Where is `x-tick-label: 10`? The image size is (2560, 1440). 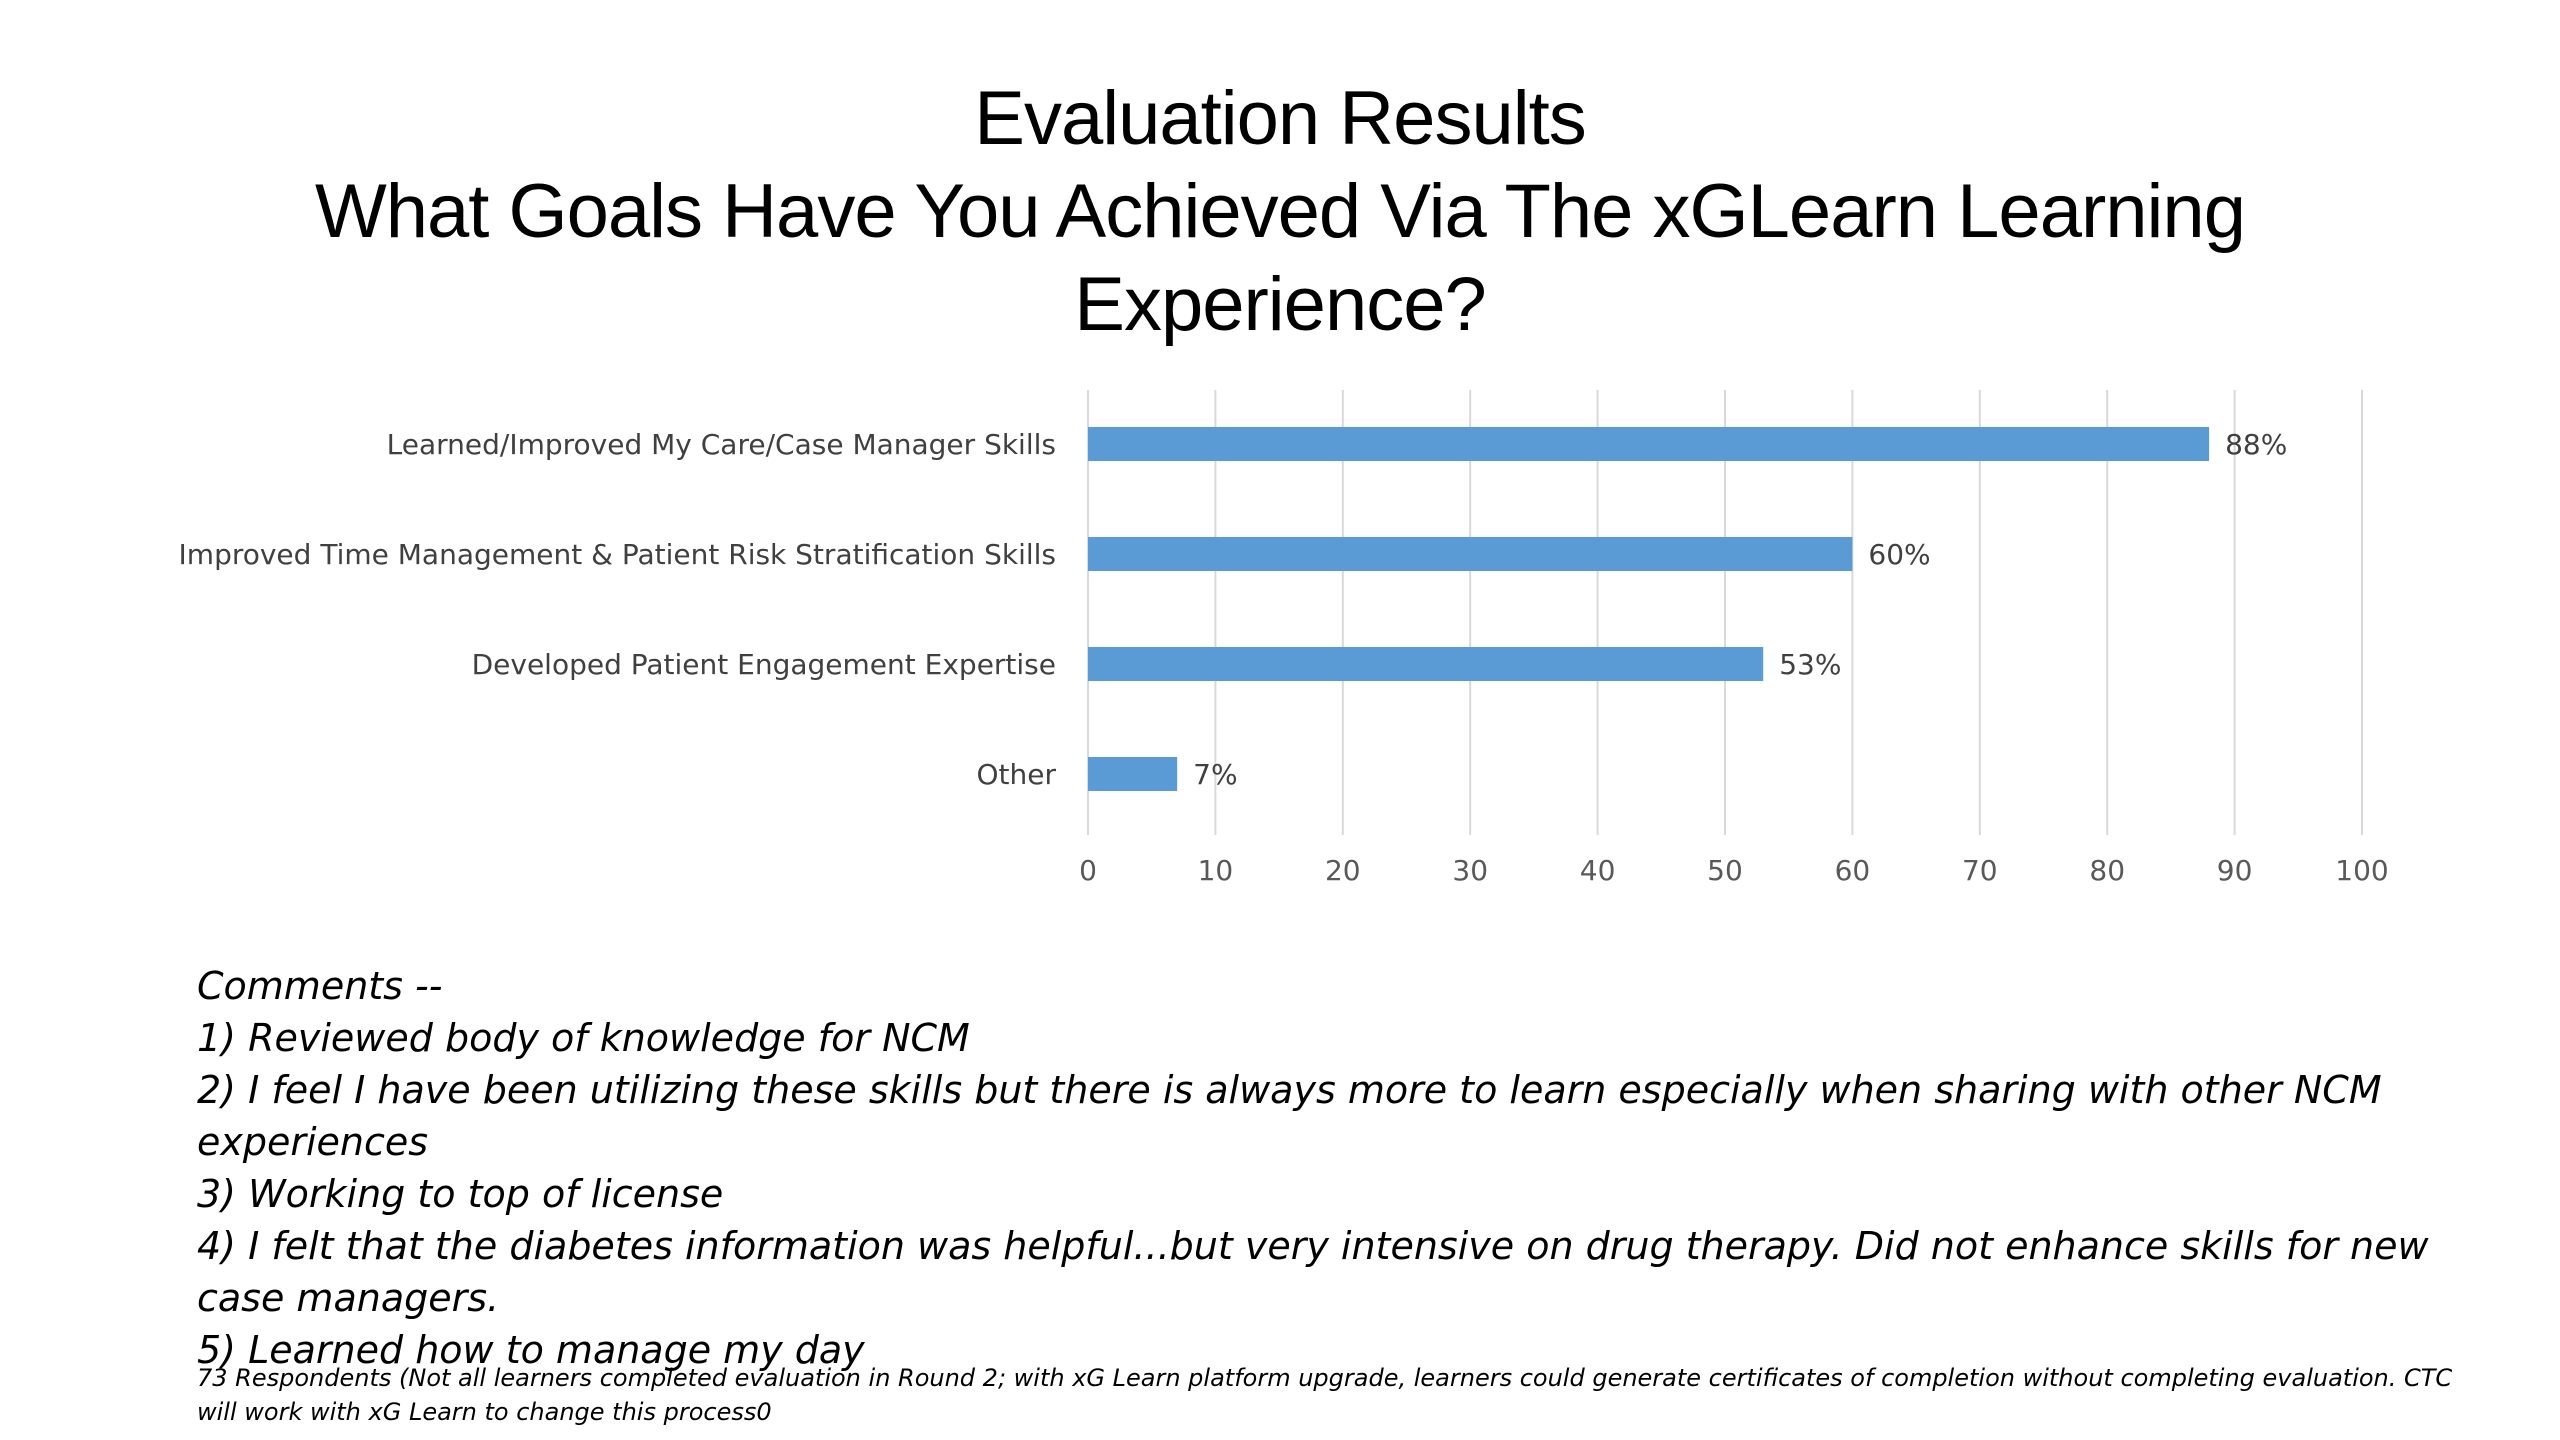
x-tick-label: 10 is located at coordinates (1216, 870).